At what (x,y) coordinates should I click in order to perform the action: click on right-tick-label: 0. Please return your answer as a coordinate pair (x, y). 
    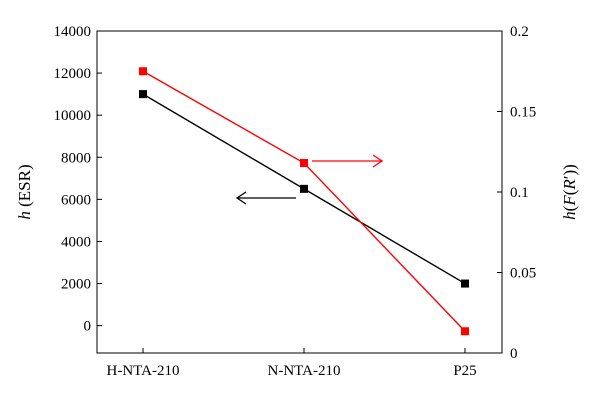
    Looking at the image, I should click on (514, 354).